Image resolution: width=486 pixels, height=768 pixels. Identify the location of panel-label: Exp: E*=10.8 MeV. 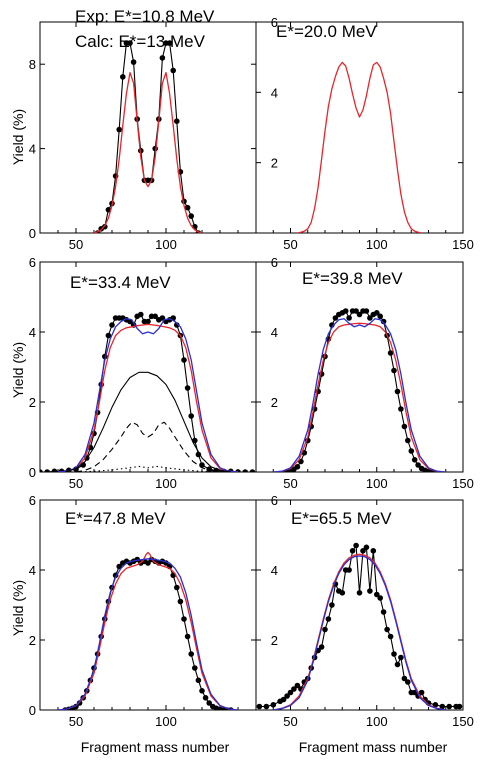
(145, 16).